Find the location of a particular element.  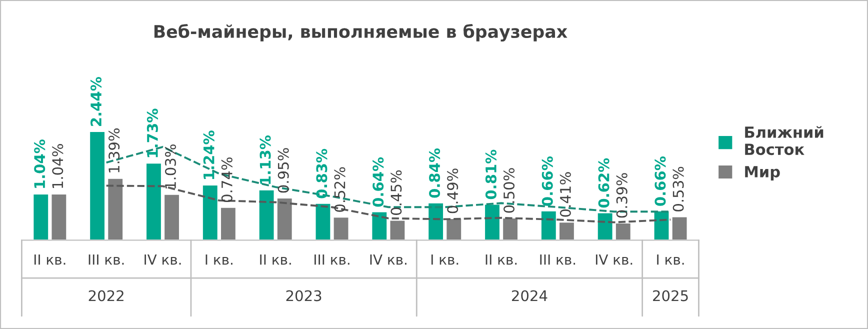

data-label: 0.53% is located at coordinates (678, 189).